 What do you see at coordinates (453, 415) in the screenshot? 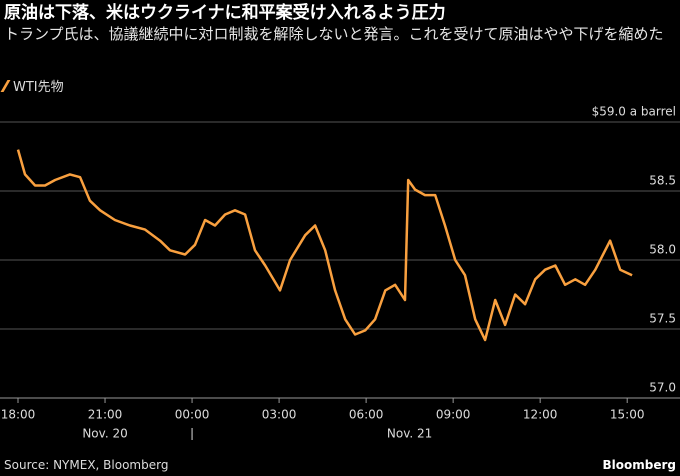
I see `x-tick-label: 09:00` at bounding box center [453, 415].